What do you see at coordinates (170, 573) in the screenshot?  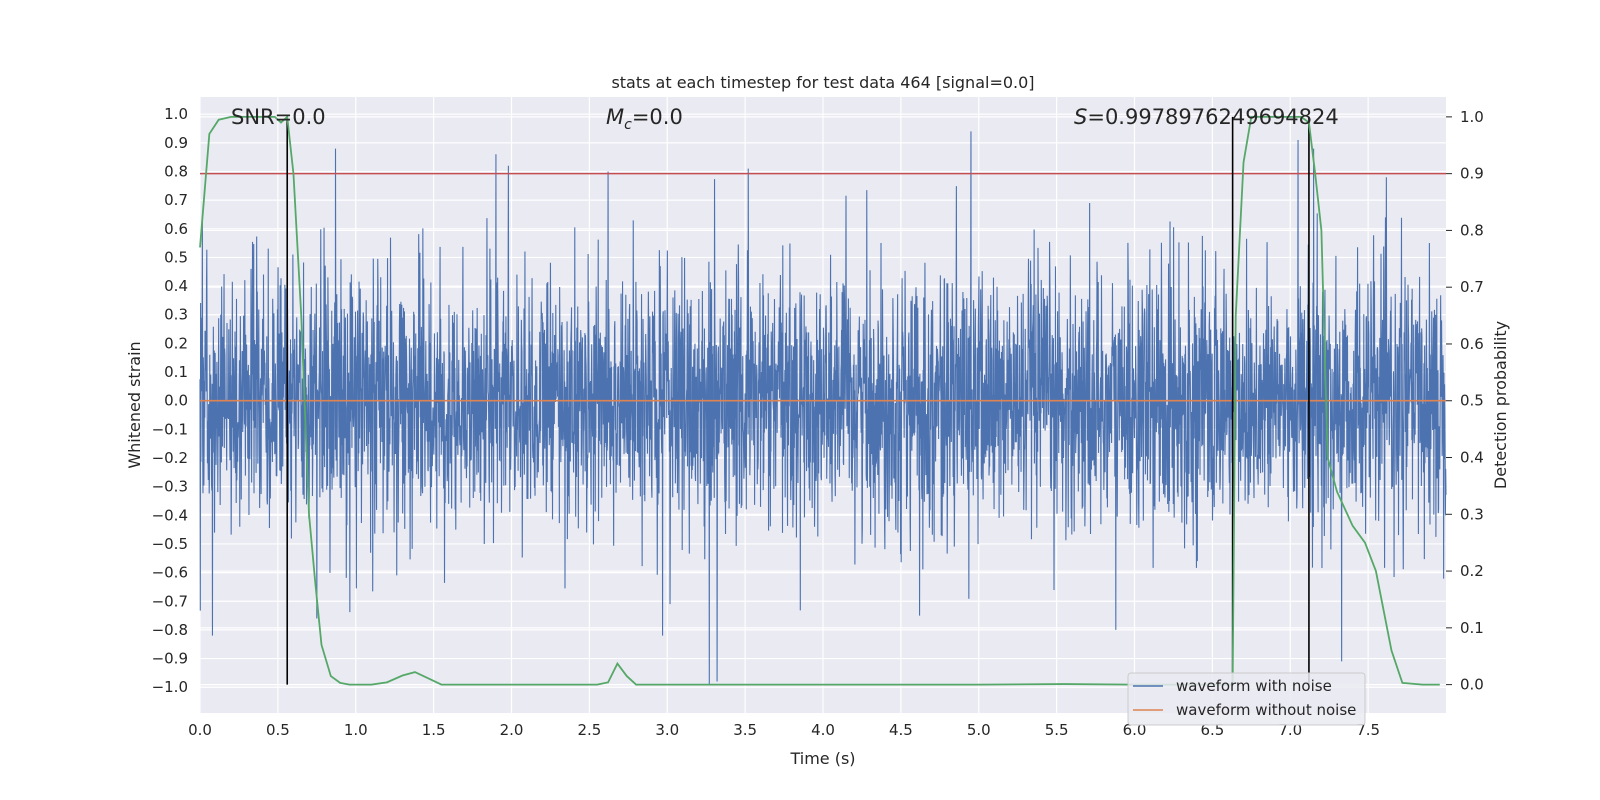 I see `y-left-tick-label: −0.6` at bounding box center [170, 573].